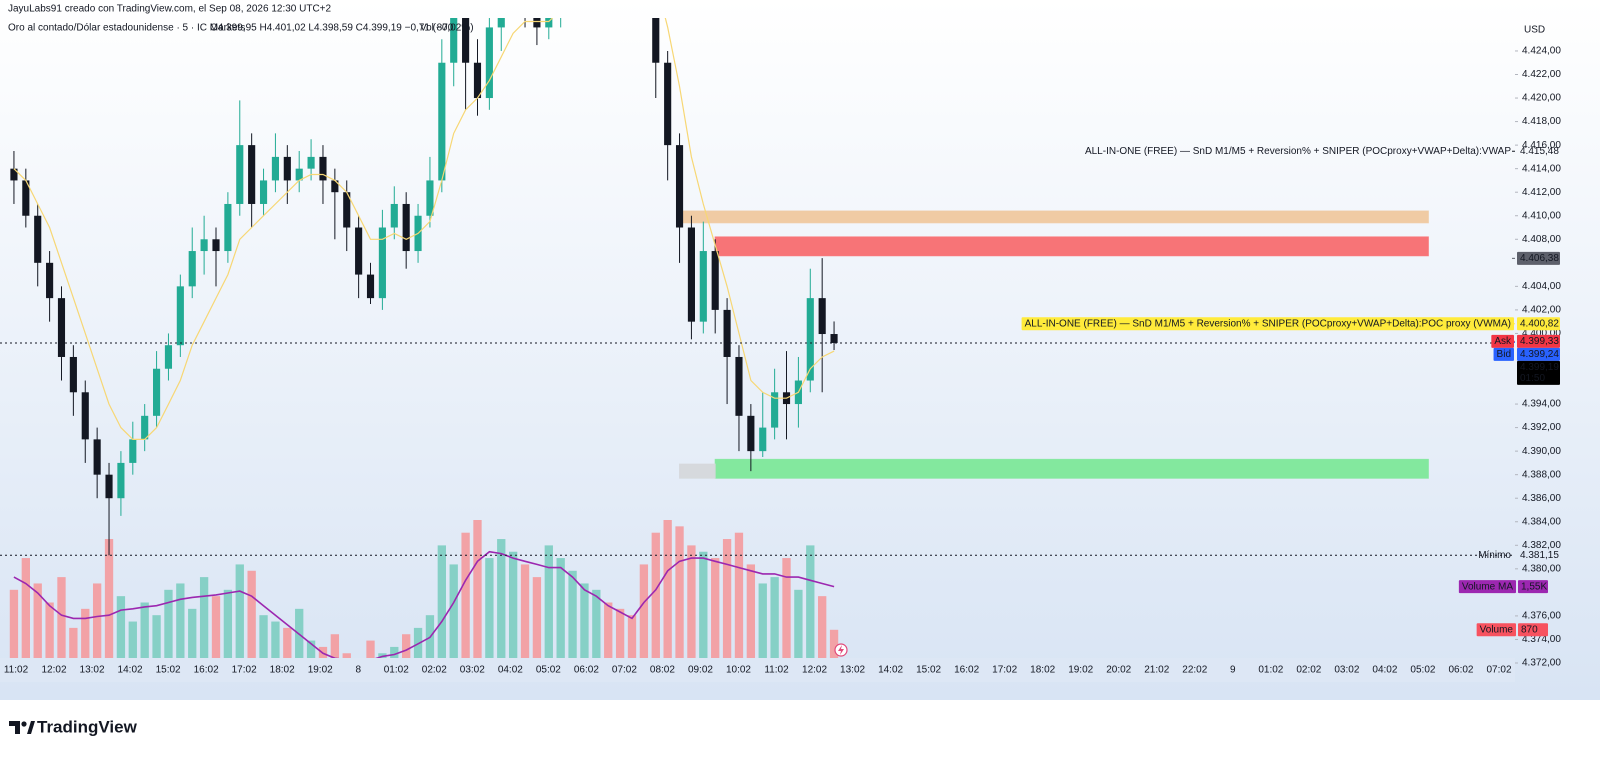 The width and height of the screenshot is (1600, 762). What do you see at coordinates (1118, 670) in the screenshot?
I see `x-tick-label: 20:02` at bounding box center [1118, 670].